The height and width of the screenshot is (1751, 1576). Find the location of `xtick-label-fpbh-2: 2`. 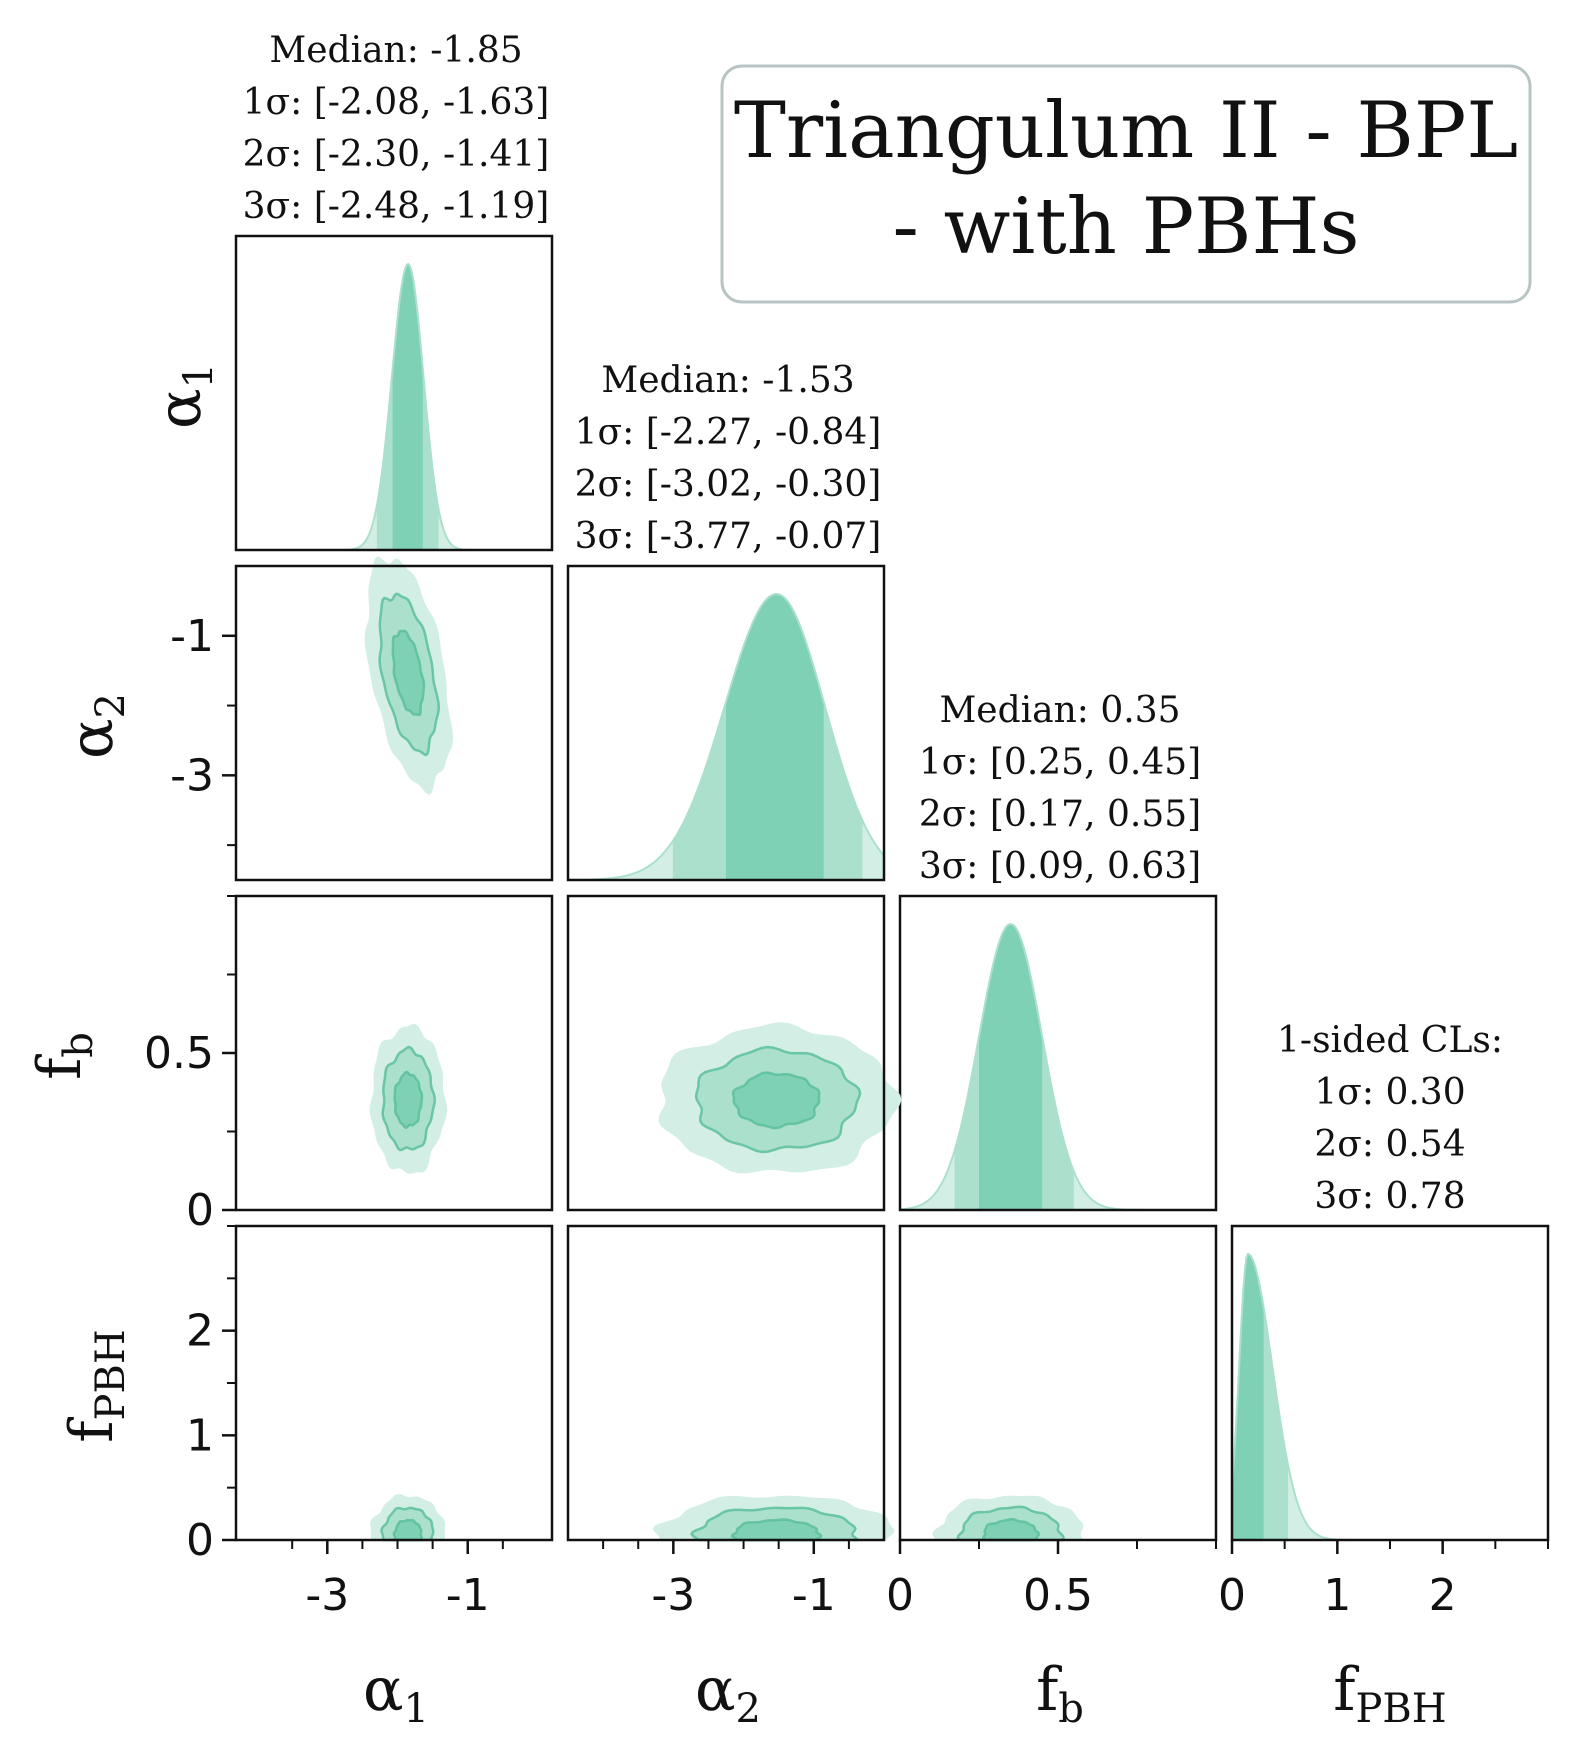

xtick-label-fpbh-2: 2 is located at coordinates (1443, 1595).